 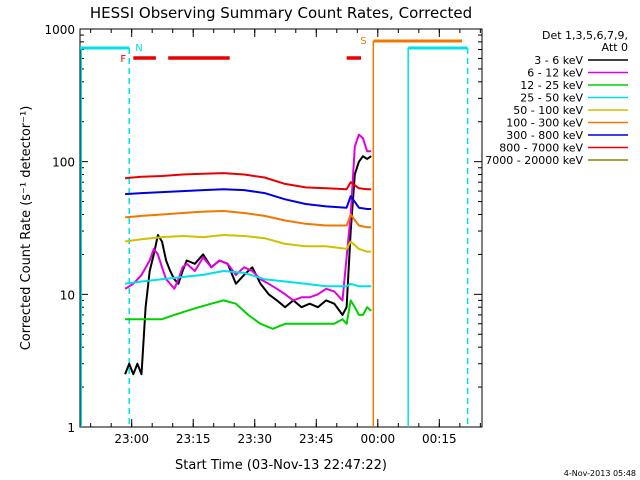 What do you see at coordinates (558, 60) in the screenshot?
I see `legend-label-1: 3 - 6 keV` at bounding box center [558, 60].